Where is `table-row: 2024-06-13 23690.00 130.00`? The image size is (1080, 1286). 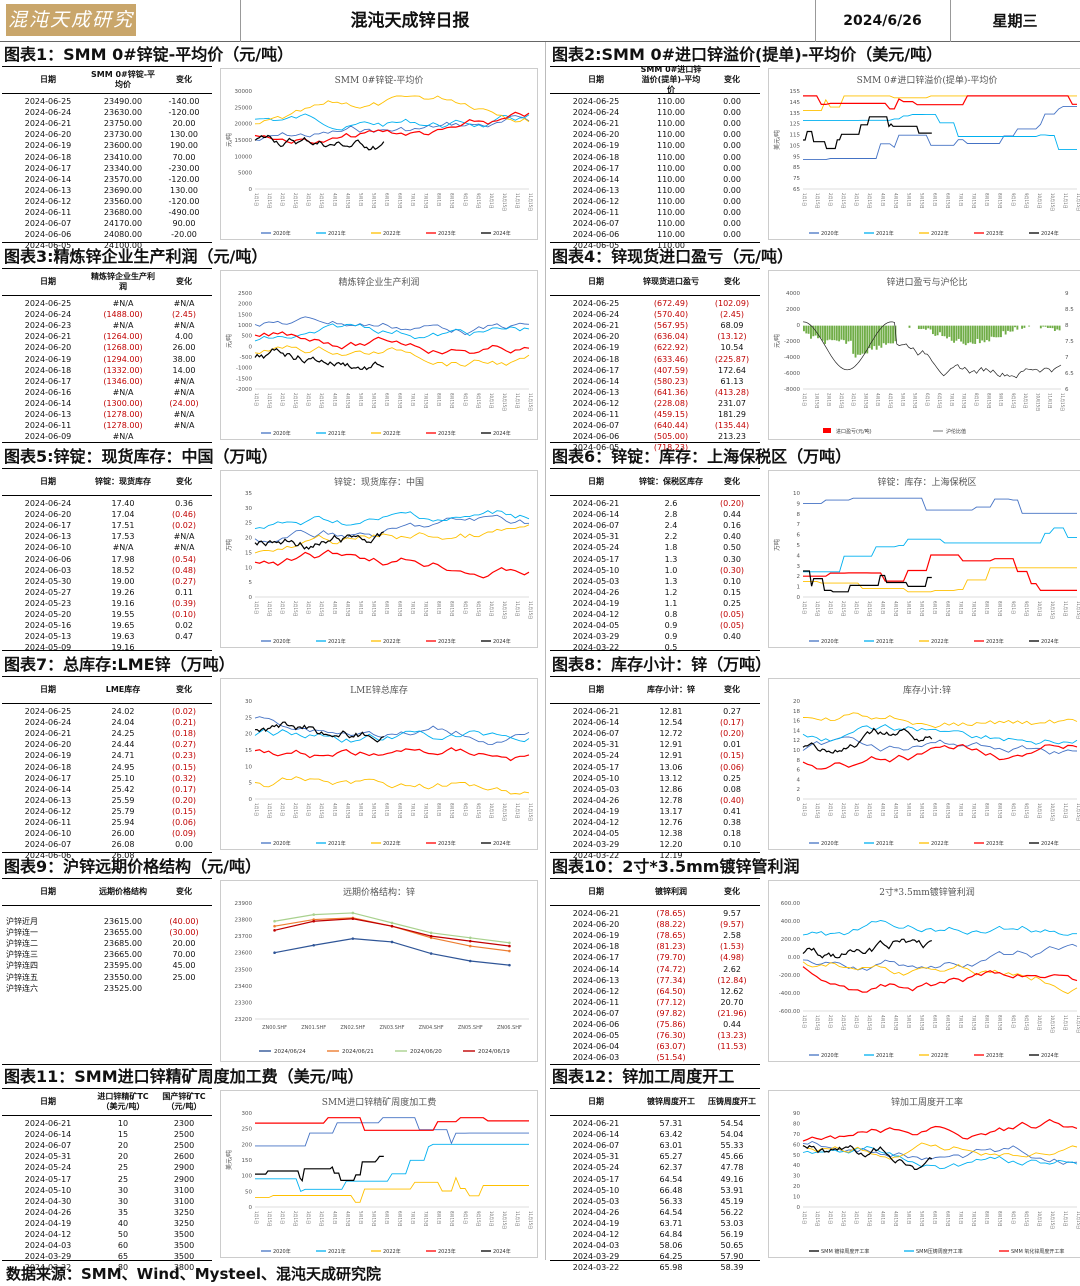
table-row: 2024-06-13 23690.00 130.00 is located at coordinates (107, 190).